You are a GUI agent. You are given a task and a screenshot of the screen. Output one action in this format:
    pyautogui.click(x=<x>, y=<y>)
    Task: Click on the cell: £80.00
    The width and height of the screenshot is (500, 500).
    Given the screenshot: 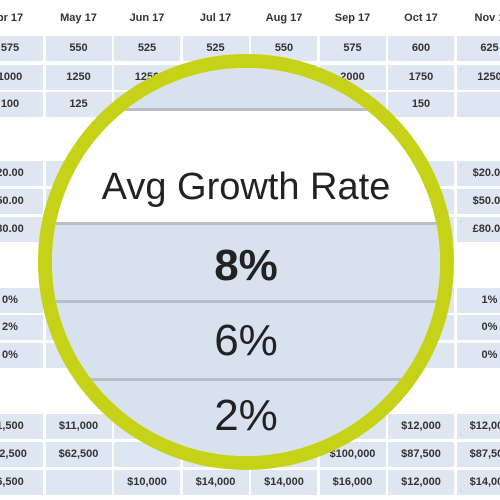 What is the action you would take?
    pyautogui.click(x=478, y=229)
    